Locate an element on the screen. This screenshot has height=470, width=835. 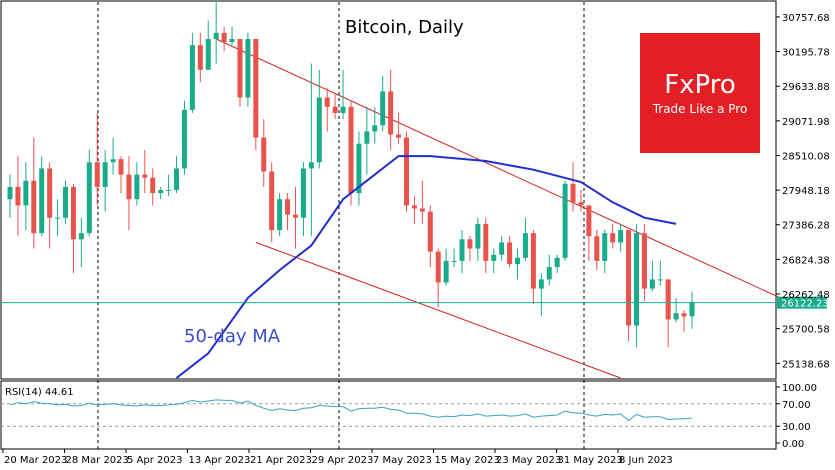
x-tick-label: 13 Apr 2023 is located at coordinates (220, 460).